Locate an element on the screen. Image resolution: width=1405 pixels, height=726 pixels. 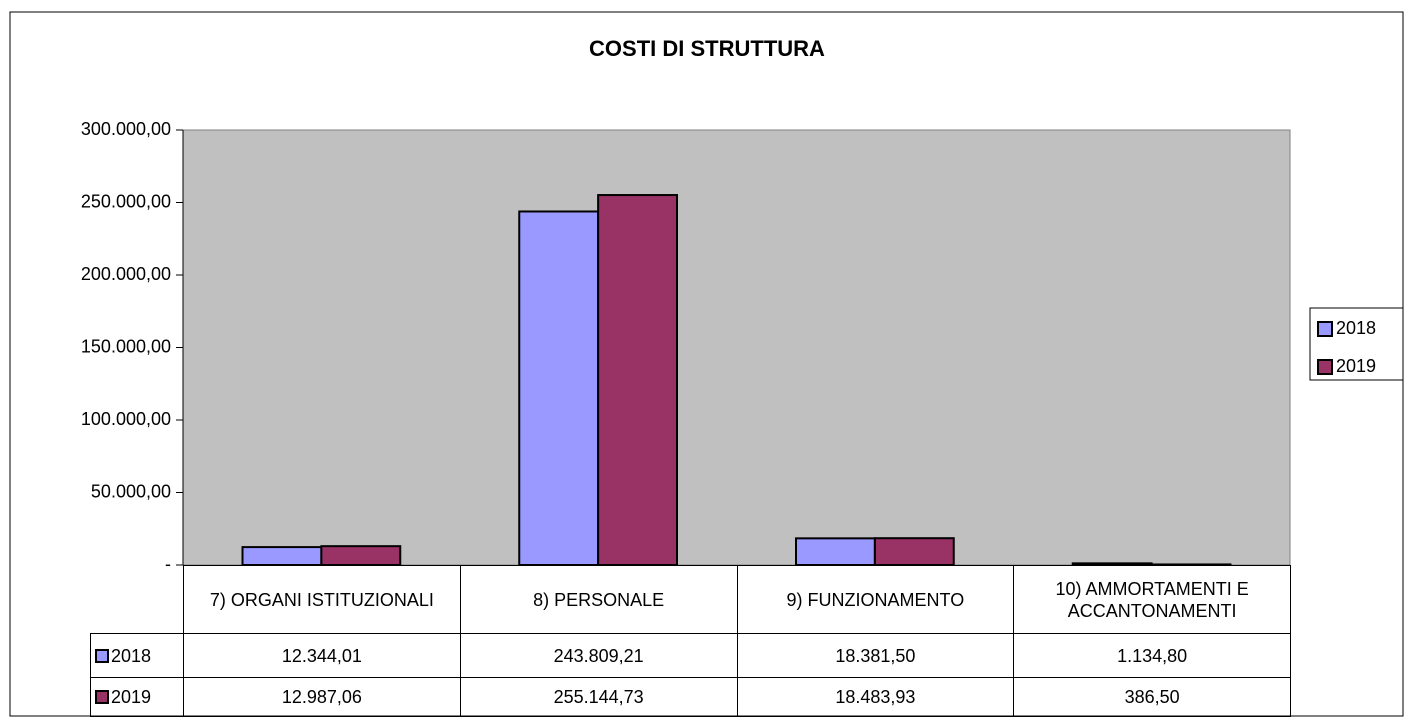
table-value: 18.381,50 is located at coordinates (875, 655).